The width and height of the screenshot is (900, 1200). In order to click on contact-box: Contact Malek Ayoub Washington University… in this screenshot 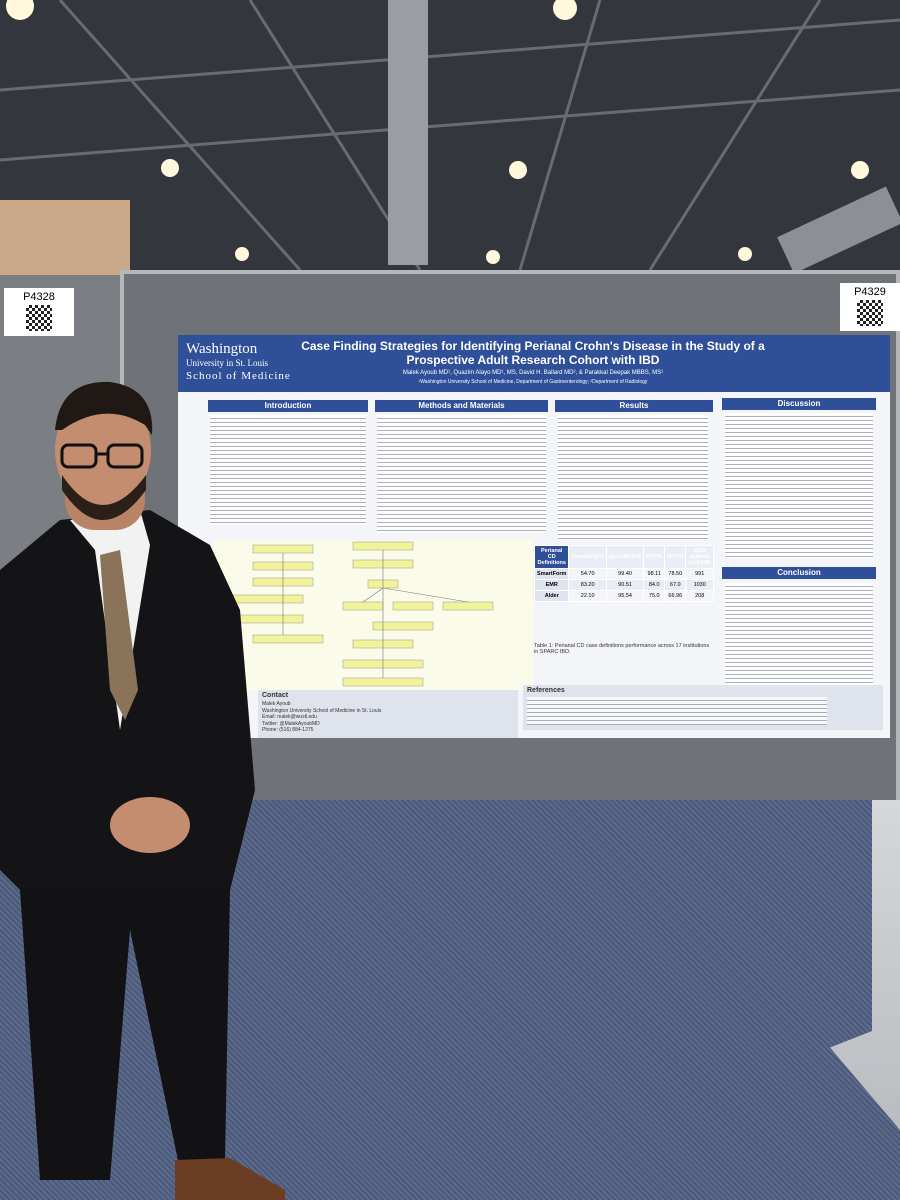, I will do `click(388, 714)`.